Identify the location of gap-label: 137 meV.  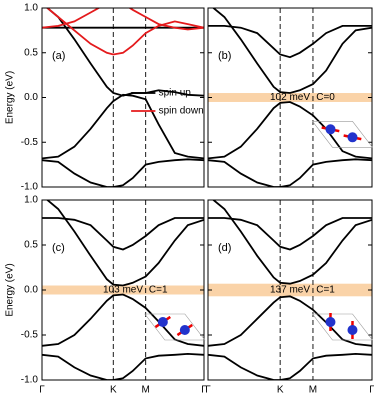
(290, 290).